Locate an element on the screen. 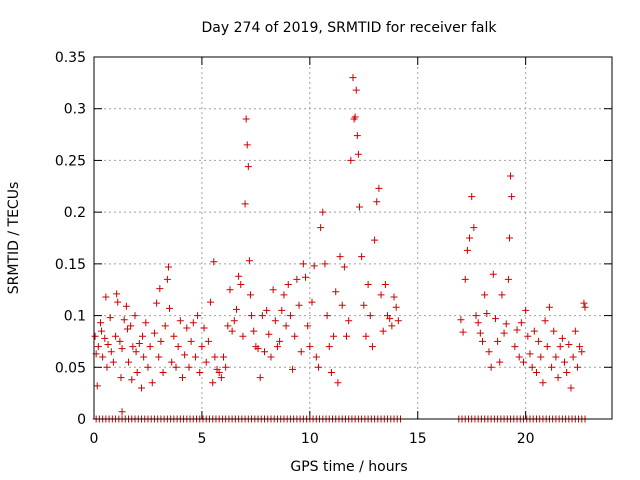 Image resolution: width=640 pixels, height=480 pixels. y-tick-label: 0.3 is located at coordinates (75, 110).